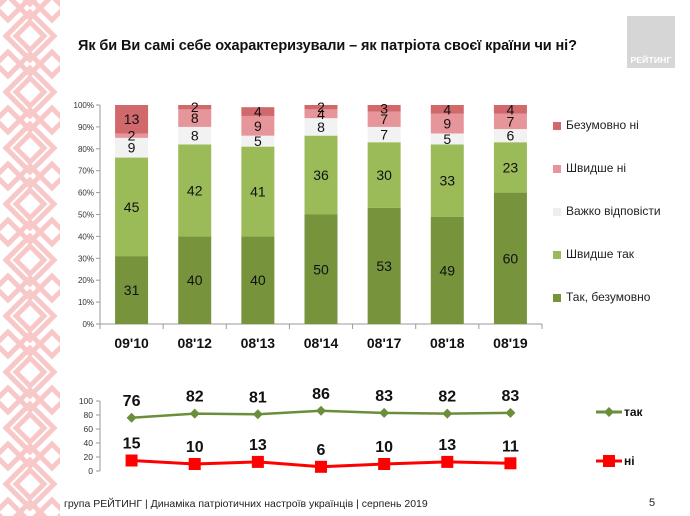 This screenshot has height=516, width=690. What do you see at coordinates (195, 190) in the screenshot?
I see `bar-data-label: 42` at bounding box center [195, 190].